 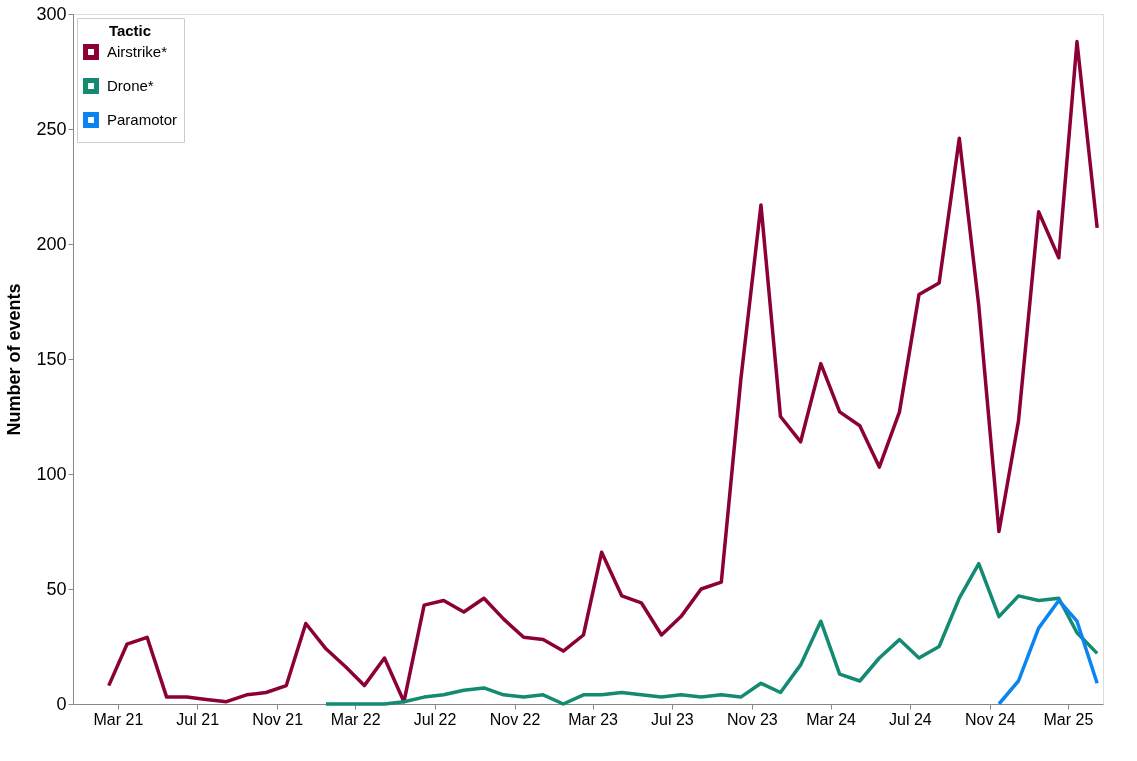 I want to click on legend-label: Drone*, so click(x=130, y=85).